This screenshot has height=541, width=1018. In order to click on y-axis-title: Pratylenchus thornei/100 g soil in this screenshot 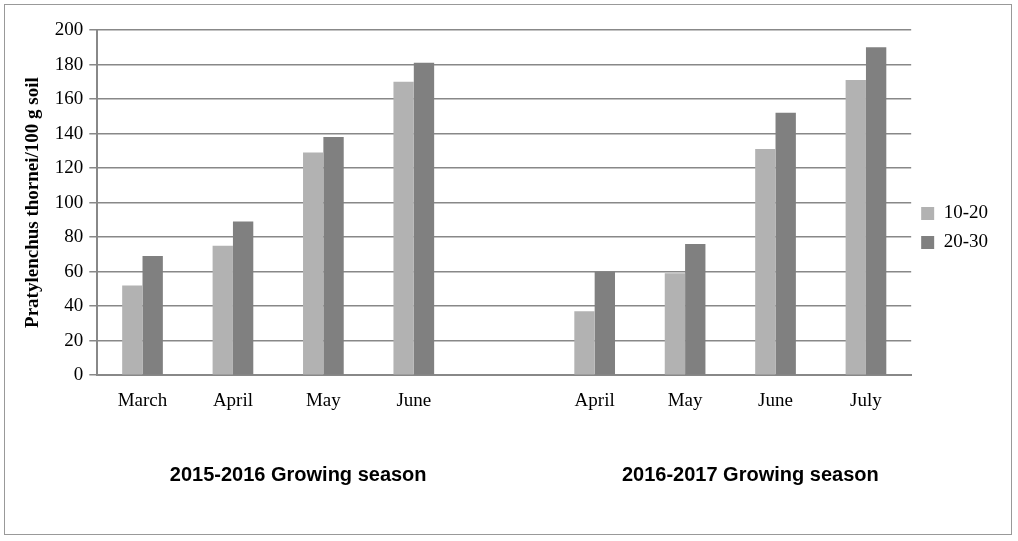, I will do `click(32, 202)`.